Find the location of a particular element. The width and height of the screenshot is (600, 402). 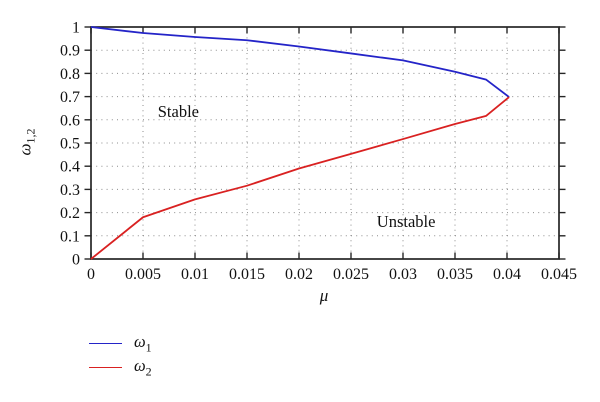

x-tick-label: 0.045 is located at coordinates (559, 274).